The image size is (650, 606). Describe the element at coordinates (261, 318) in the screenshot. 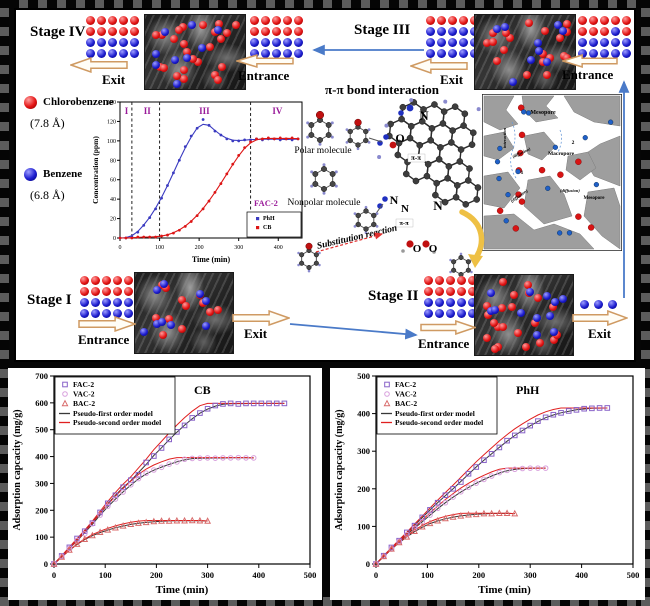

I see `stage1-exit-arrow` at that location.